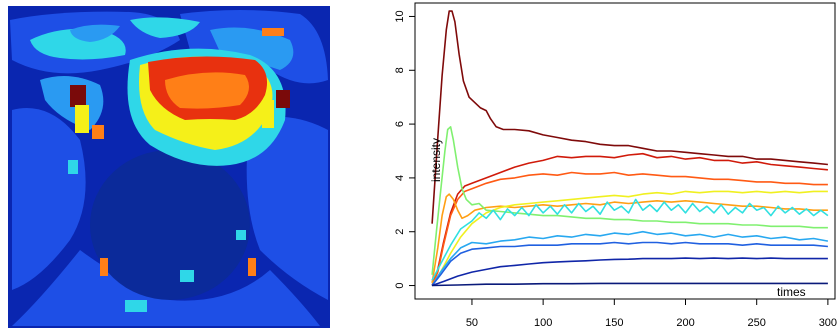  Describe the element at coordinates (400, 16) in the screenshot. I see `y-tick-label: 10` at that location.